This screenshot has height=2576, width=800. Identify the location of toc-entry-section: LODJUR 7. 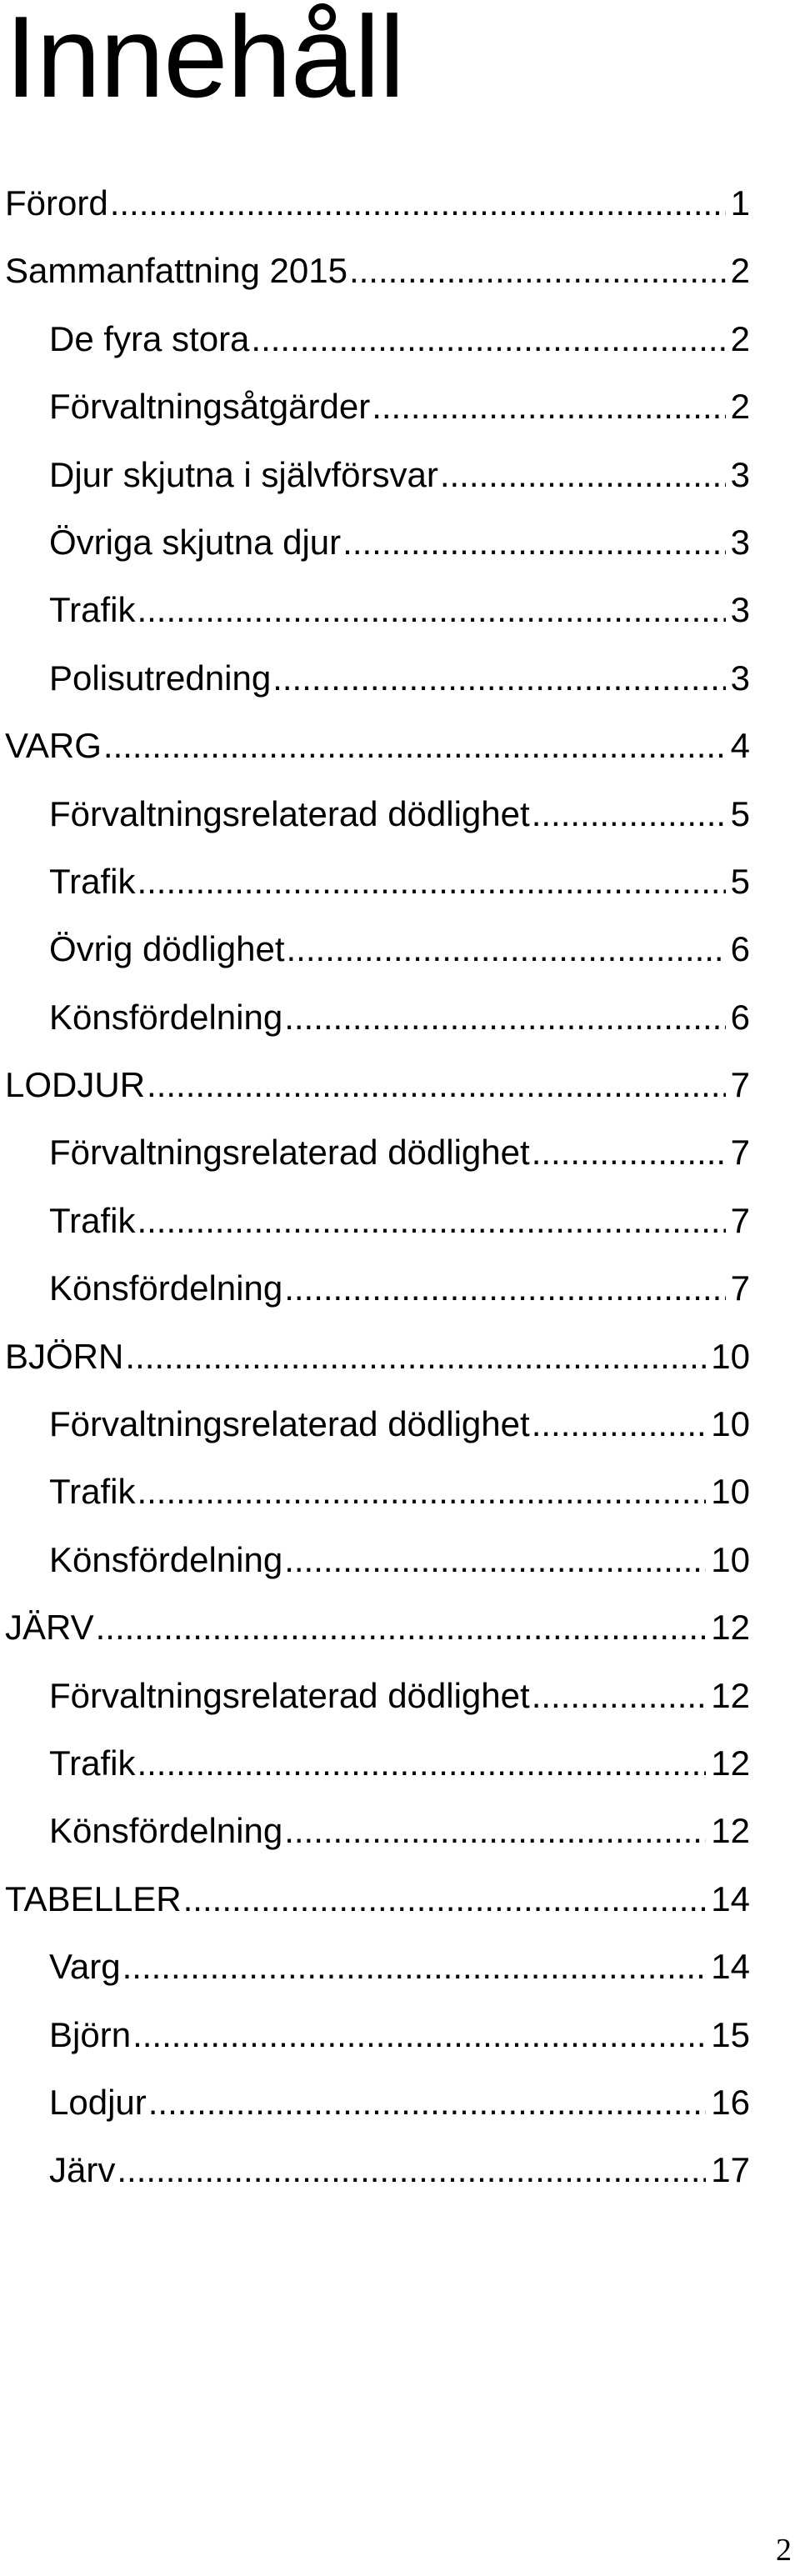
(375, 1085).